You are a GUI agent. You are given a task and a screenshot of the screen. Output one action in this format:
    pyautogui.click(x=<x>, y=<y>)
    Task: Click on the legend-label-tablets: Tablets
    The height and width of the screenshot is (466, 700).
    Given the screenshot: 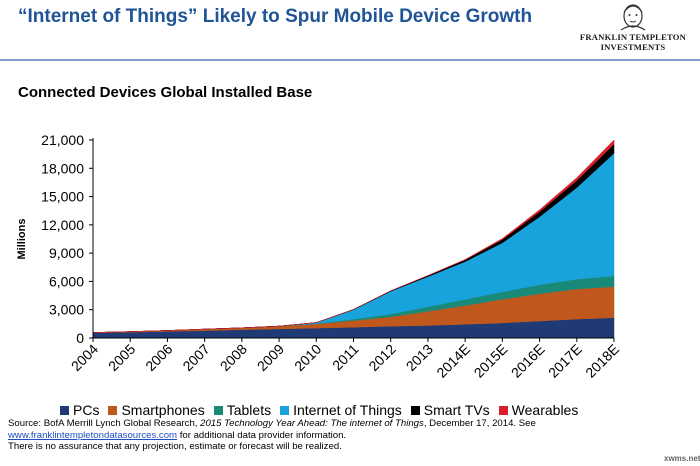 What is the action you would take?
    pyautogui.click(x=249, y=410)
    